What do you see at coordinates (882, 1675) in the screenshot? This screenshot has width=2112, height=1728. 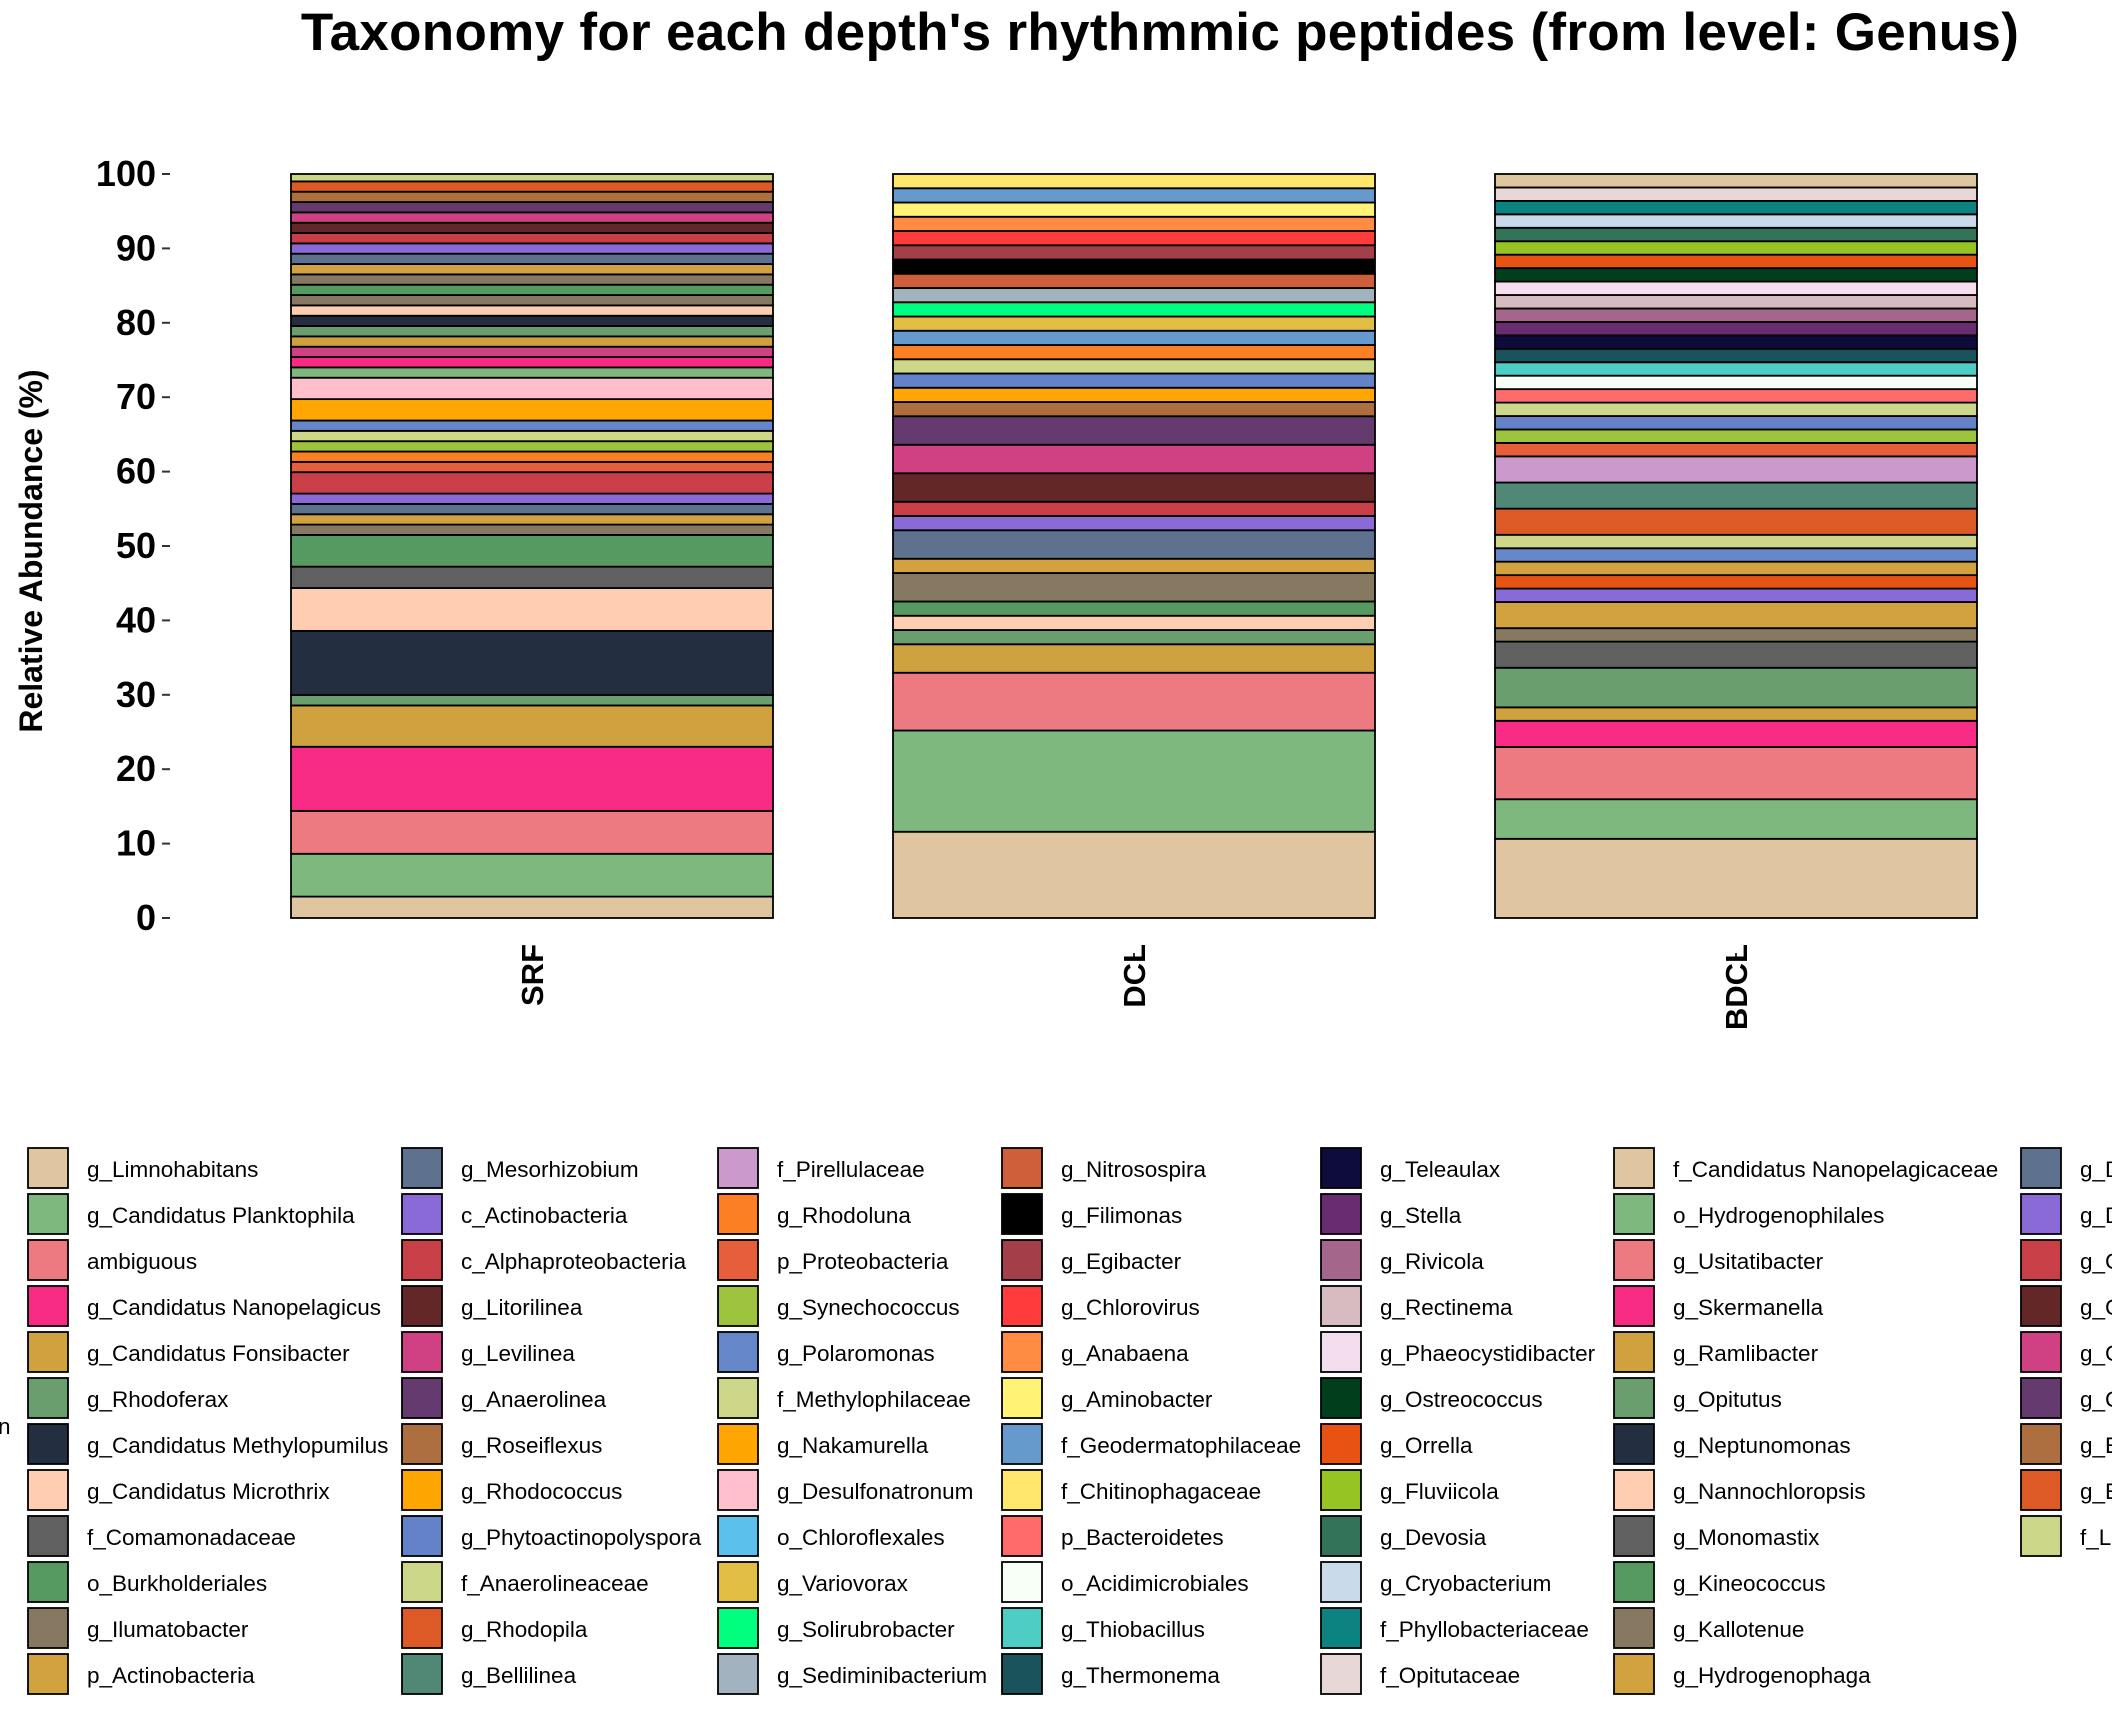 I see `legend-label: g_Sediminibacterium` at bounding box center [882, 1675].